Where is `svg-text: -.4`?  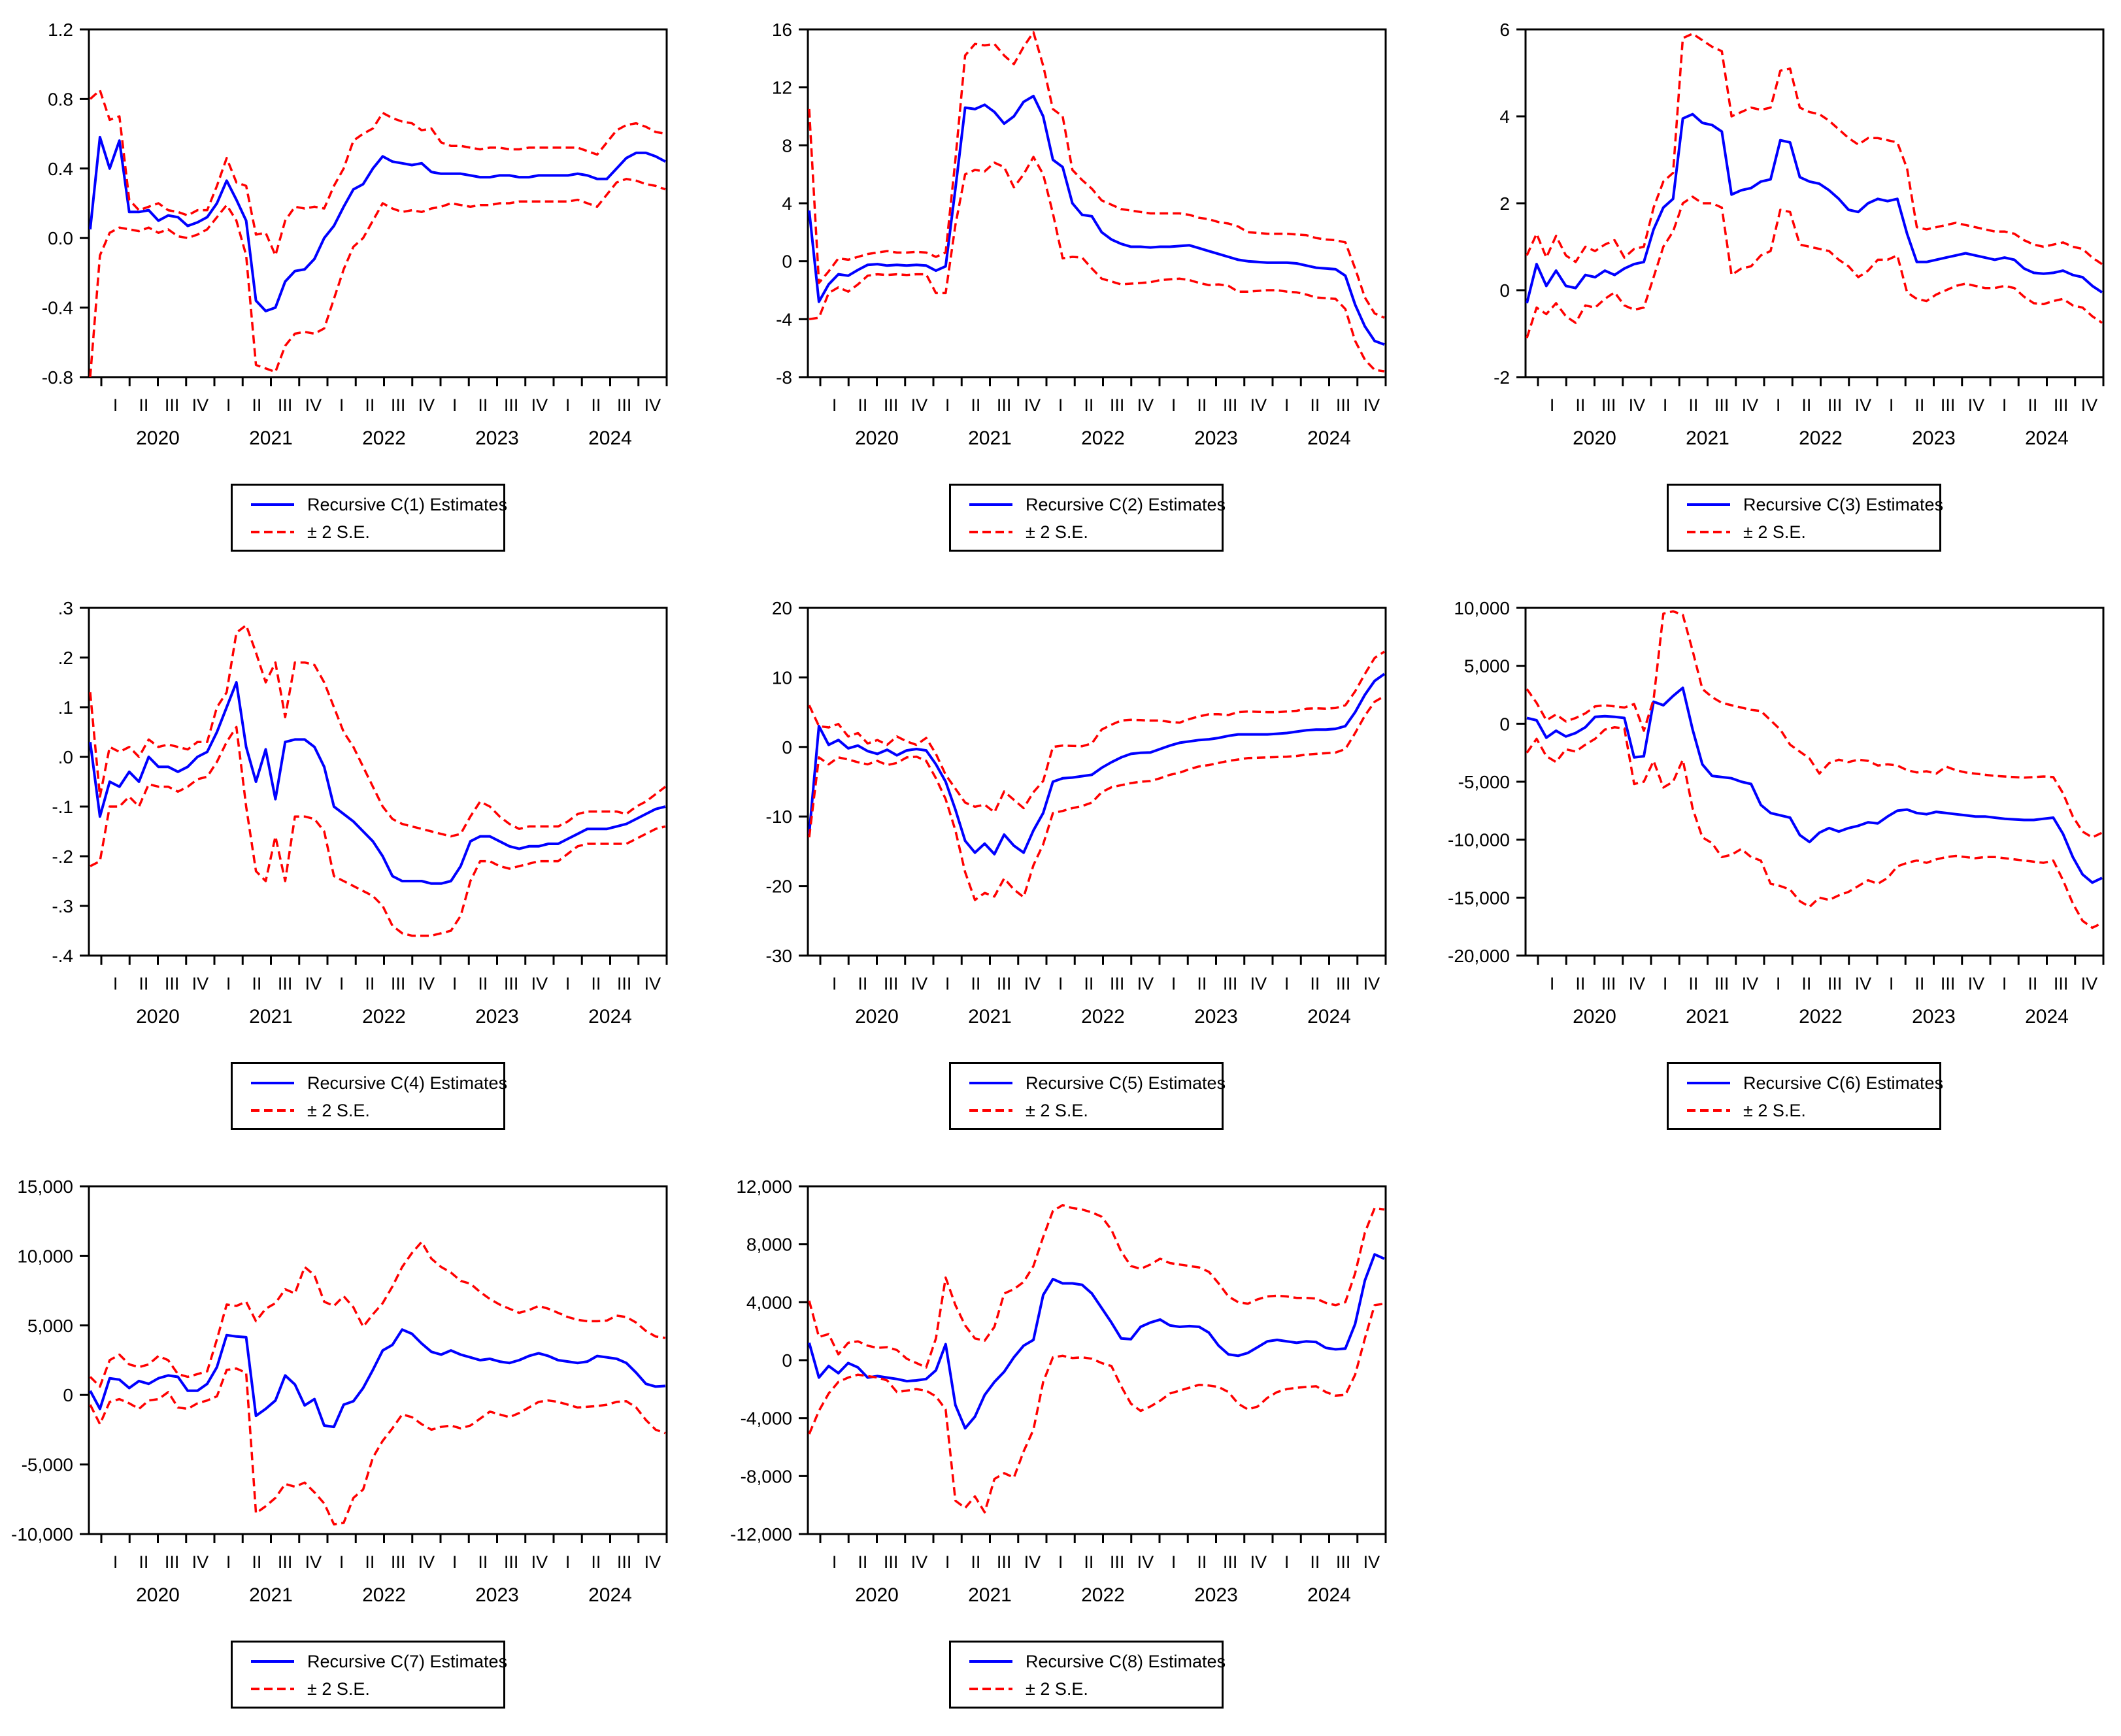 svg-text: -.4 is located at coordinates (62, 956).